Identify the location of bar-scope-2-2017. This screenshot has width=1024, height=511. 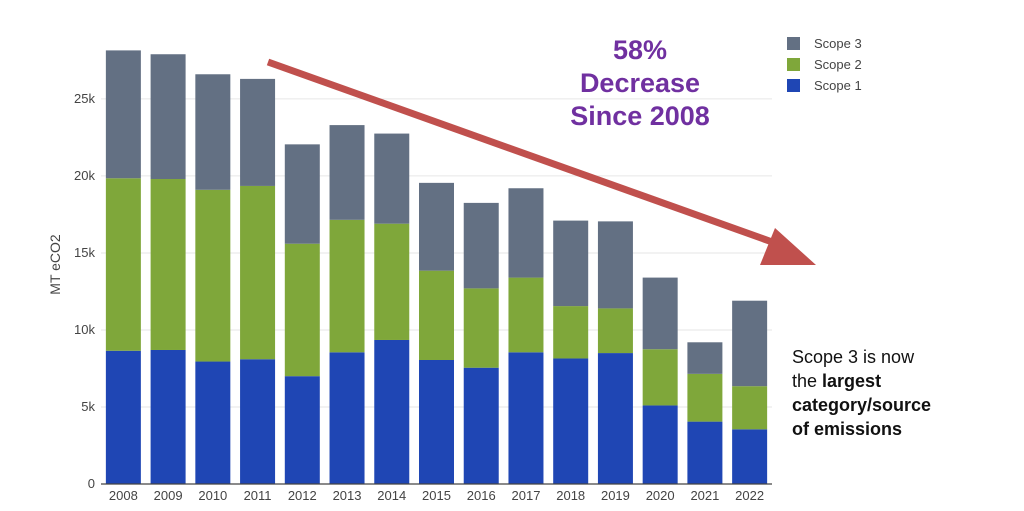
(526, 315).